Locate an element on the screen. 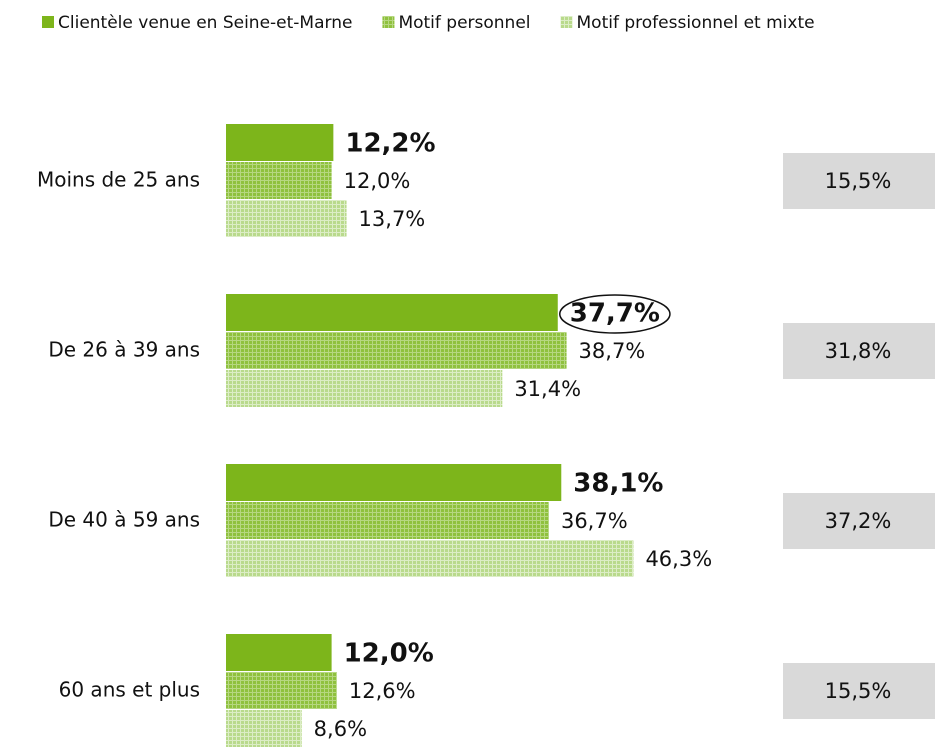 This screenshot has width=935, height=755. category-label: De 26 à 39 ans is located at coordinates (124, 350).